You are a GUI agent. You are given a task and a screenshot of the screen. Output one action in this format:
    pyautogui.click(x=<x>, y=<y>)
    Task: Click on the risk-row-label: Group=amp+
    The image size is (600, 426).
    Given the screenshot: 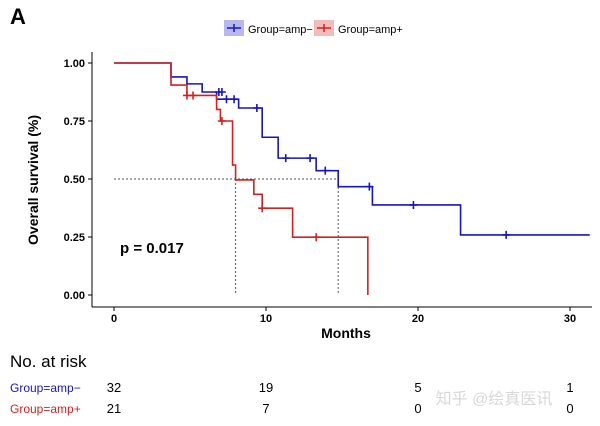 What is the action you would take?
    pyautogui.click(x=45, y=409)
    